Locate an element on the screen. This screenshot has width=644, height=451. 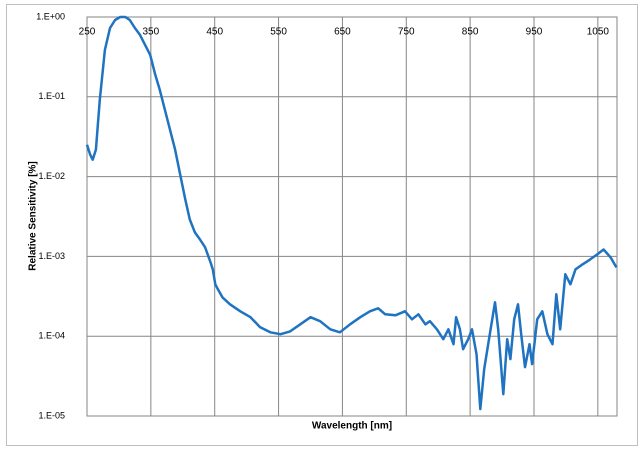
x-tick-label: 650 is located at coordinates (342, 32).